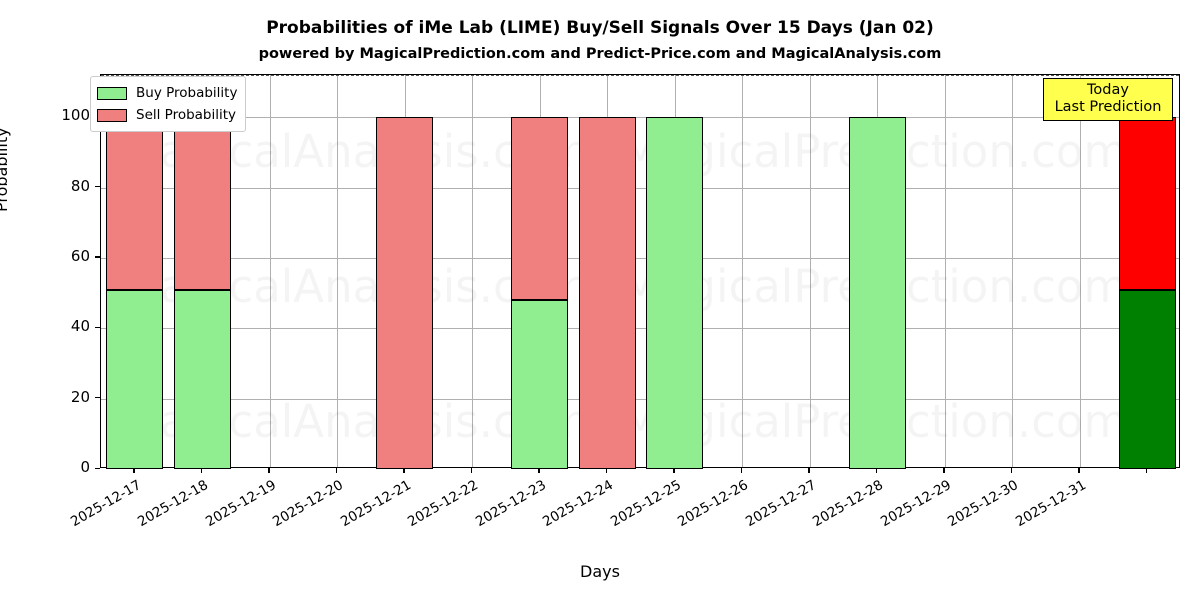 Image resolution: width=1200 pixels, height=600 pixels. What do you see at coordinates (510, 504) in the screenshot?
I see `x-tick-label: 2025-12-23` at bounding box center [510, 504].